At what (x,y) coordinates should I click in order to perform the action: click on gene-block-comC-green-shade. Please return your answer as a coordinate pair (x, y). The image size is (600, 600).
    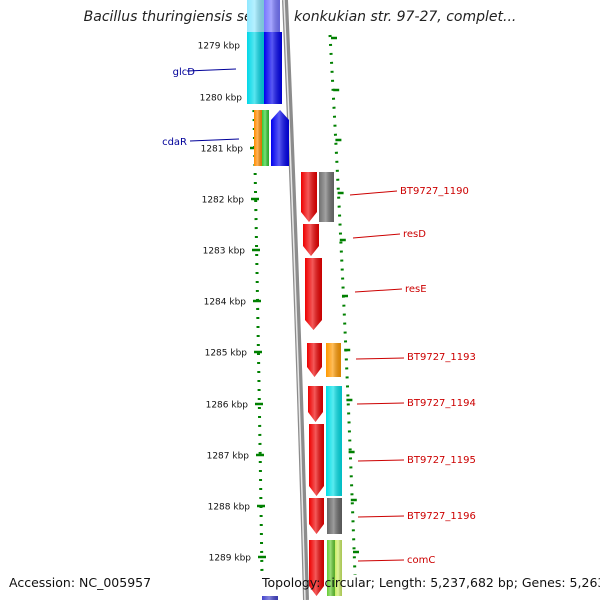
    Looking at the image, I should click on (331, 568).